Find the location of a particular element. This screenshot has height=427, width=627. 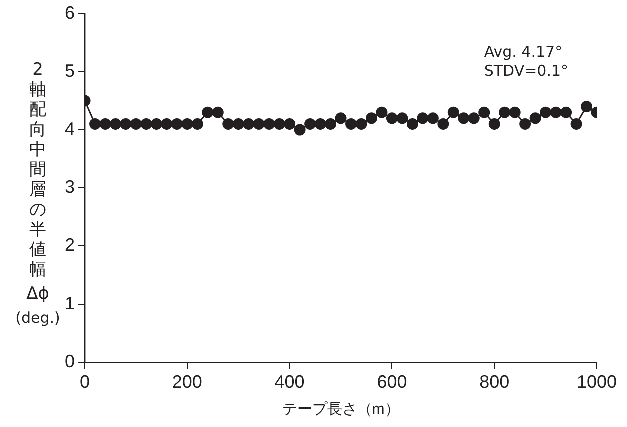

x-tick-label: 200 is located at coordinates (187, 382).